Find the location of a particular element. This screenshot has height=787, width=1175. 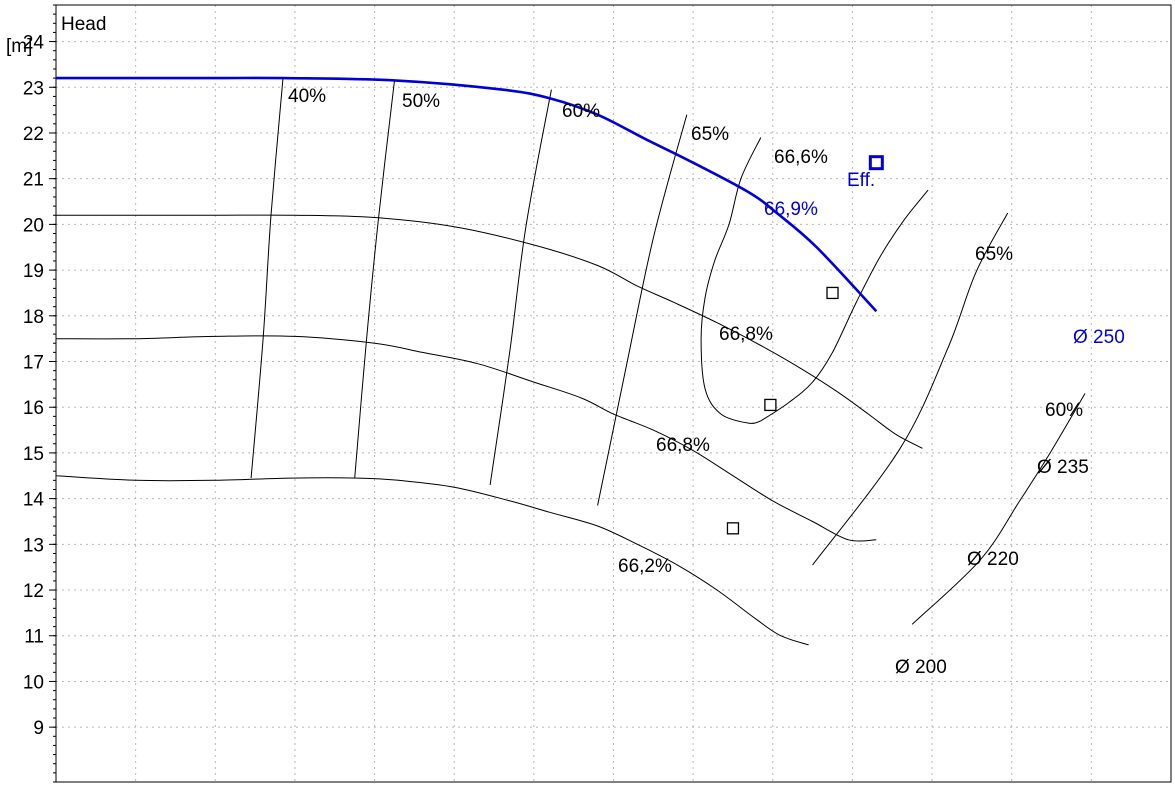

y-tick-label: 10 is located at coordinates (33, 682).